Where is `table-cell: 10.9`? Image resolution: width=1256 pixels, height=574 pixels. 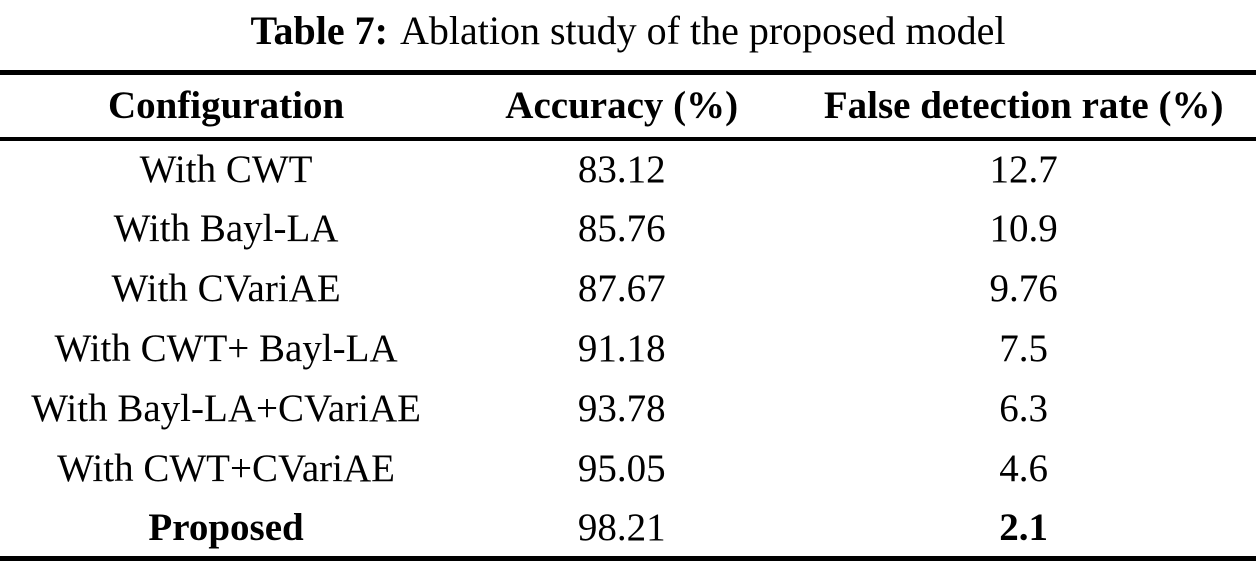 table-cell: 10.9 is located at coordinates (1023, 228).